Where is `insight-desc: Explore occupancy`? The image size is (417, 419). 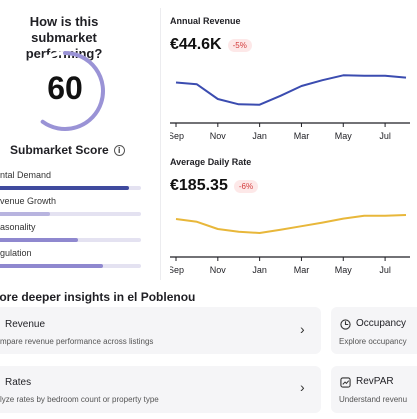 insight-desc: Explore occupancy is located at coordinates (373, 341).